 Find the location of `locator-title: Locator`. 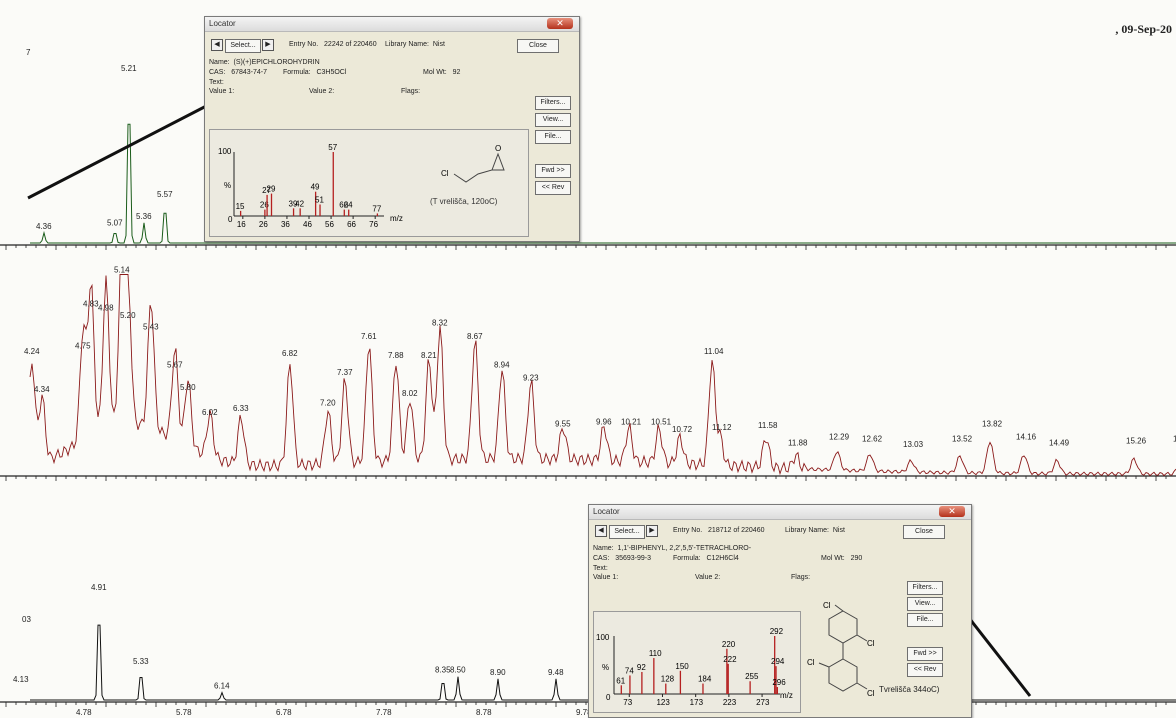

locator-title: Locator is located at coordinates (606, 511).